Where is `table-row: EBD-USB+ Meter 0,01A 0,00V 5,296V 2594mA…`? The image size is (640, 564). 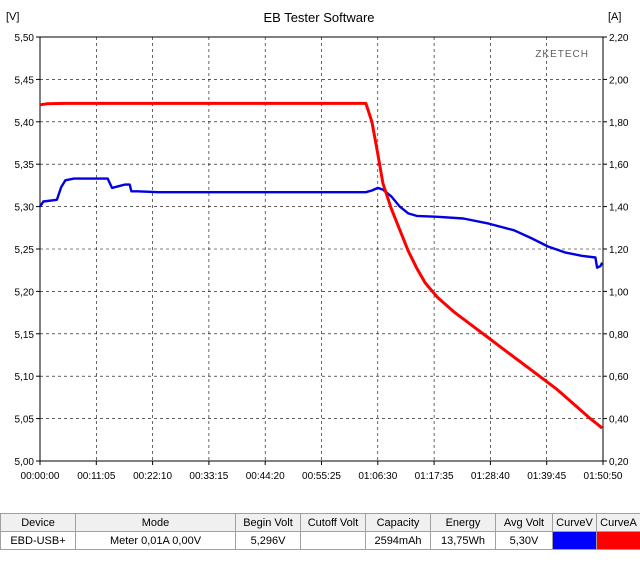
table-row: EBD-USB+ Meter 0,01A 0,00V 5,296V 2594mA… is located at coordinates (320, 540).